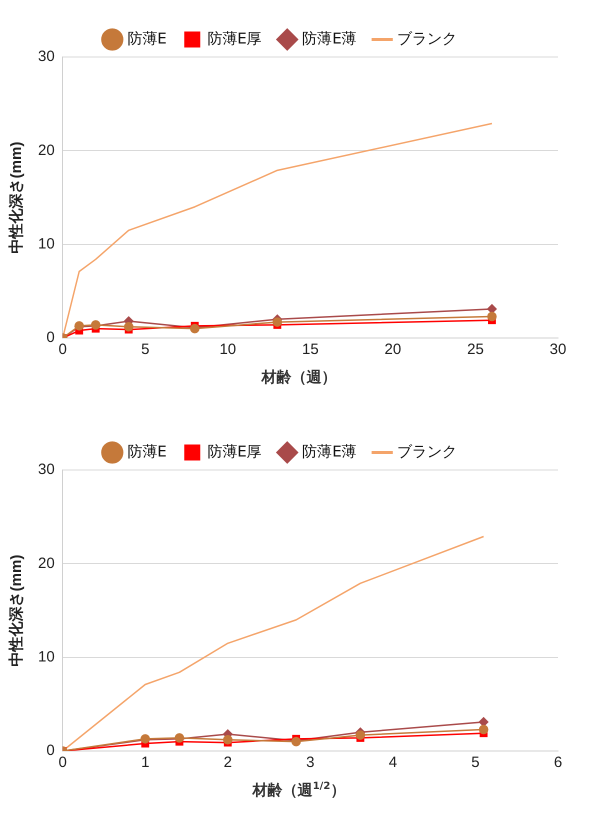  Describe the element at coordinates (558, 349) in the screenshot. I see `x-tick-label: 30` at that location.